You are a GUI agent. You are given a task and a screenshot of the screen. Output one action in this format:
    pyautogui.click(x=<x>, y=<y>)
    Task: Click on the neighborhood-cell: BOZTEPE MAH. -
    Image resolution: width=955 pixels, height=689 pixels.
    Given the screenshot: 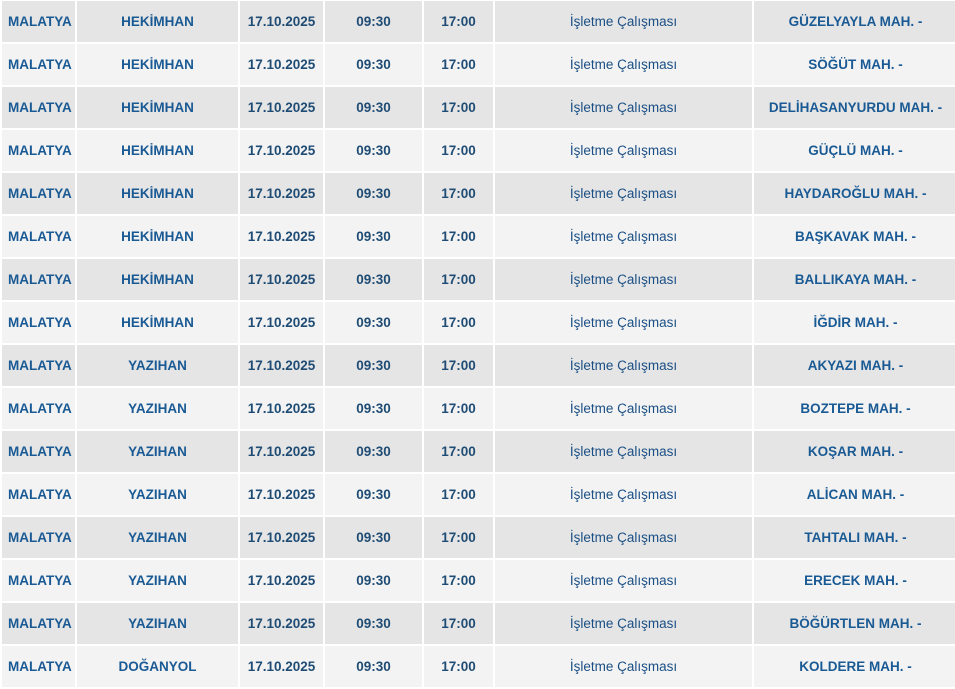 What is the action you would take?
    pyautogui.click(x=853, y=408)
    